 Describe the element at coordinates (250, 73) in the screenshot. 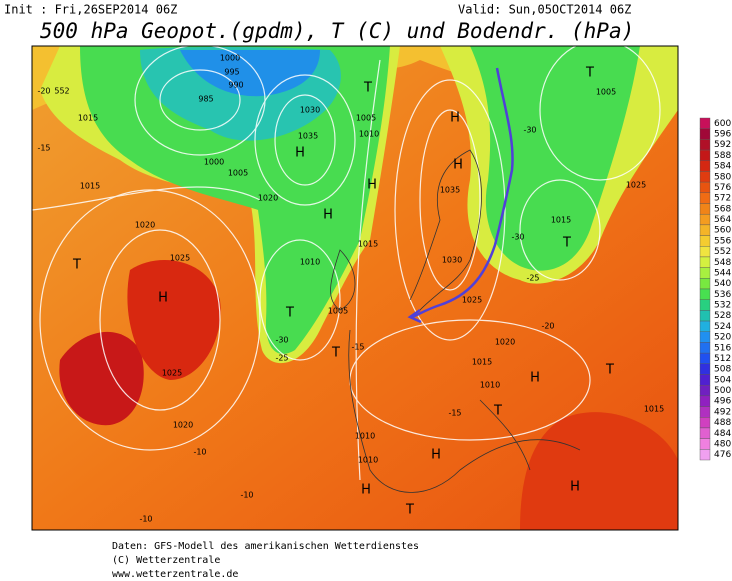

I see `blue-region` at that location.